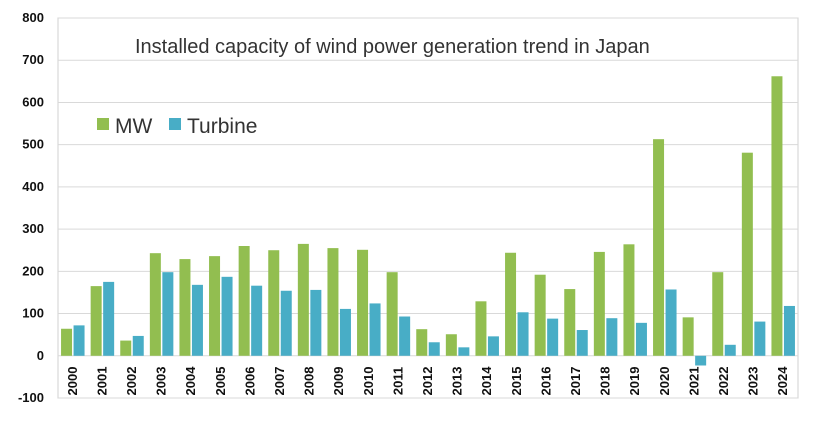  I want to click on bar-turbine-2004, so click(197, 320).